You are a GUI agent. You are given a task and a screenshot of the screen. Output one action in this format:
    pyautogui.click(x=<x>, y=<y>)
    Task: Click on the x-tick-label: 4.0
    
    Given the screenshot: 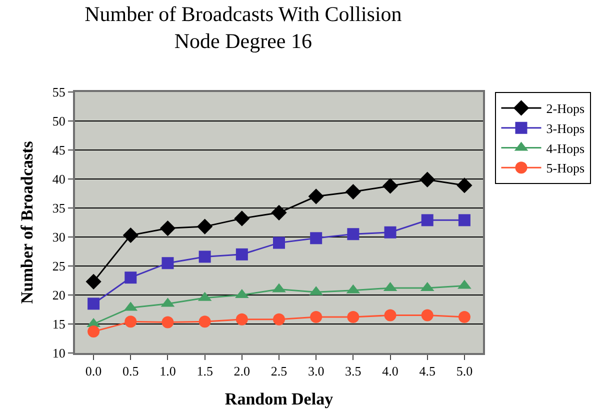 What is the action you would take?
    pyautogui.click(x=390, y=371)
    